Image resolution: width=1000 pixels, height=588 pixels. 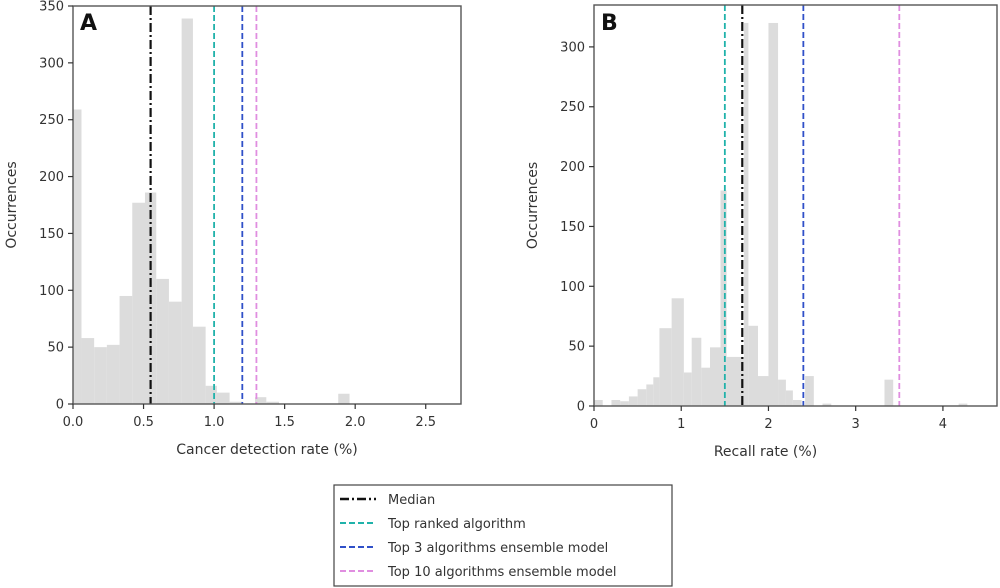 I want to click on x-tick-label: 3, so click(x=856, y=424).